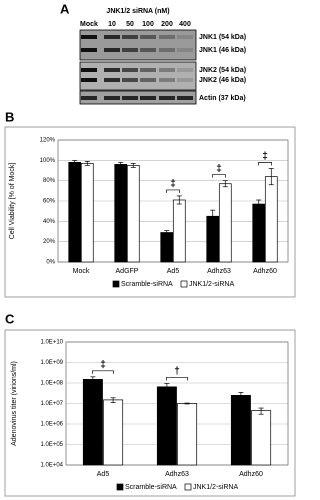 Image resolution: width=320 pixels, height=500 pixels. What do you see at coordinates (50, 263) in the screenshot?
I see `y-tick-label: 0%` at bounding box center [50, 263].